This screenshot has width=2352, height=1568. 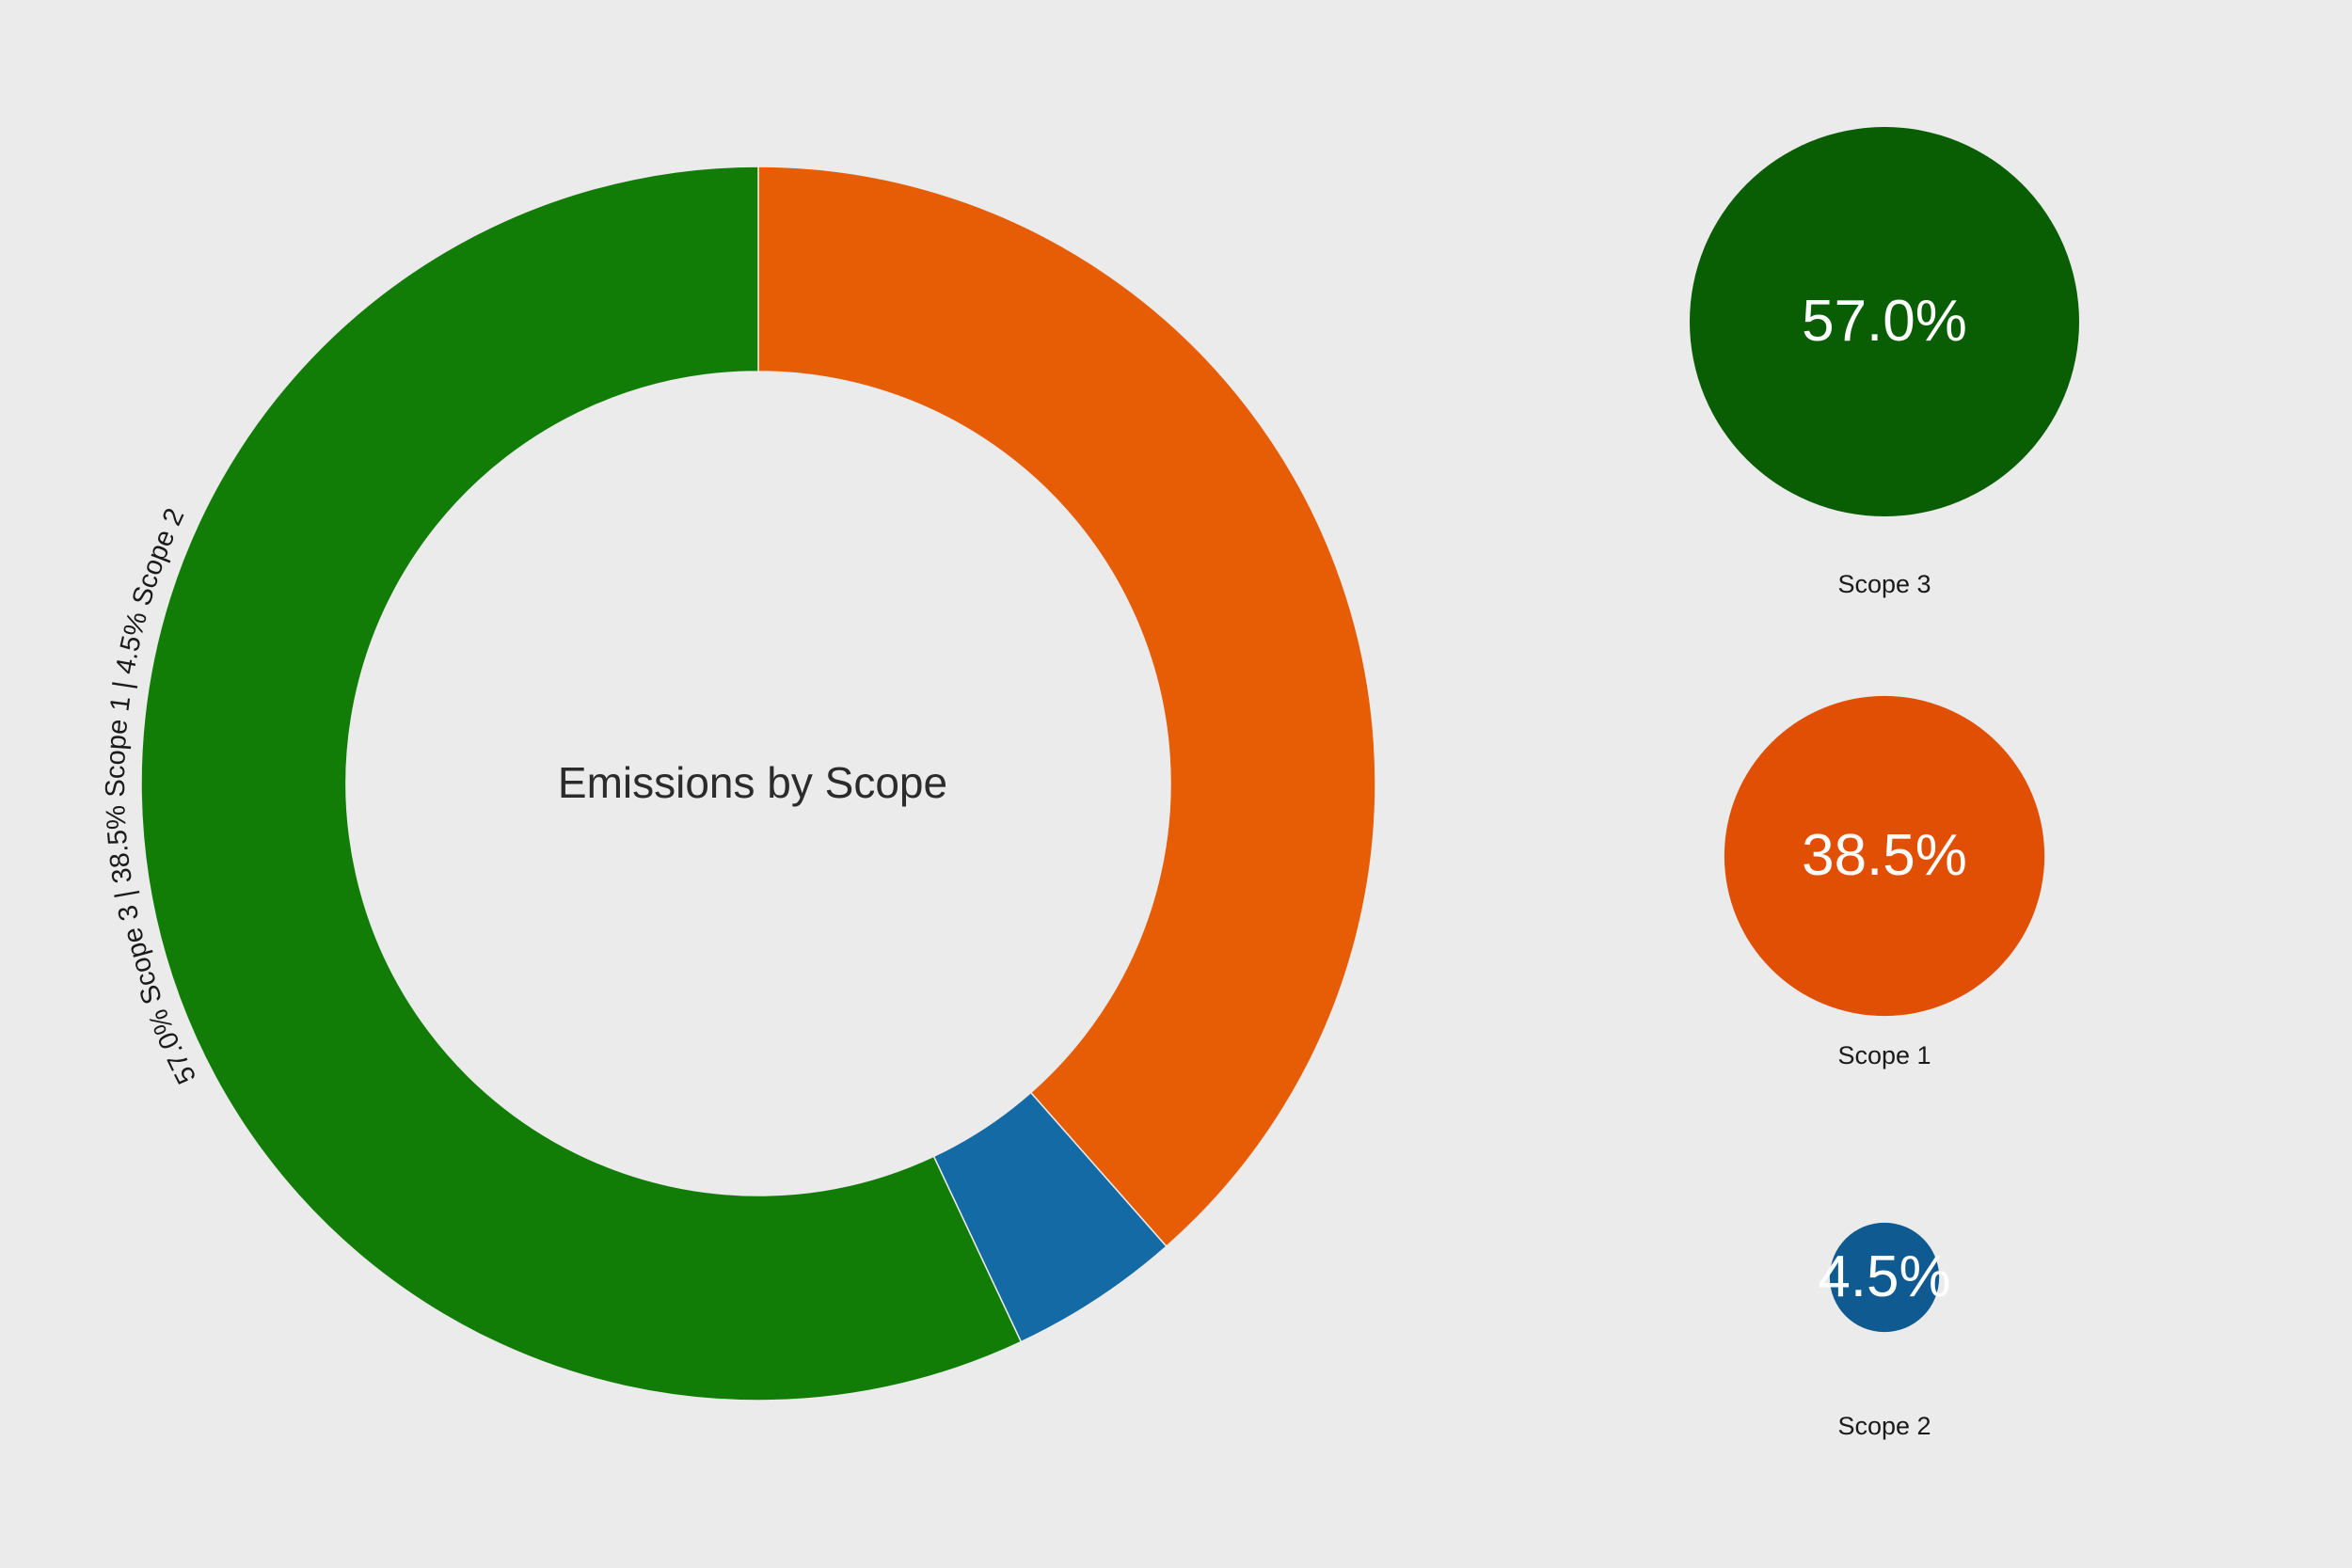 What do you see at coordinates (1884, 584) in the screenshot?
I see `bubble-label-scope-3: Scope 3` at bounding box center [1884, 584].